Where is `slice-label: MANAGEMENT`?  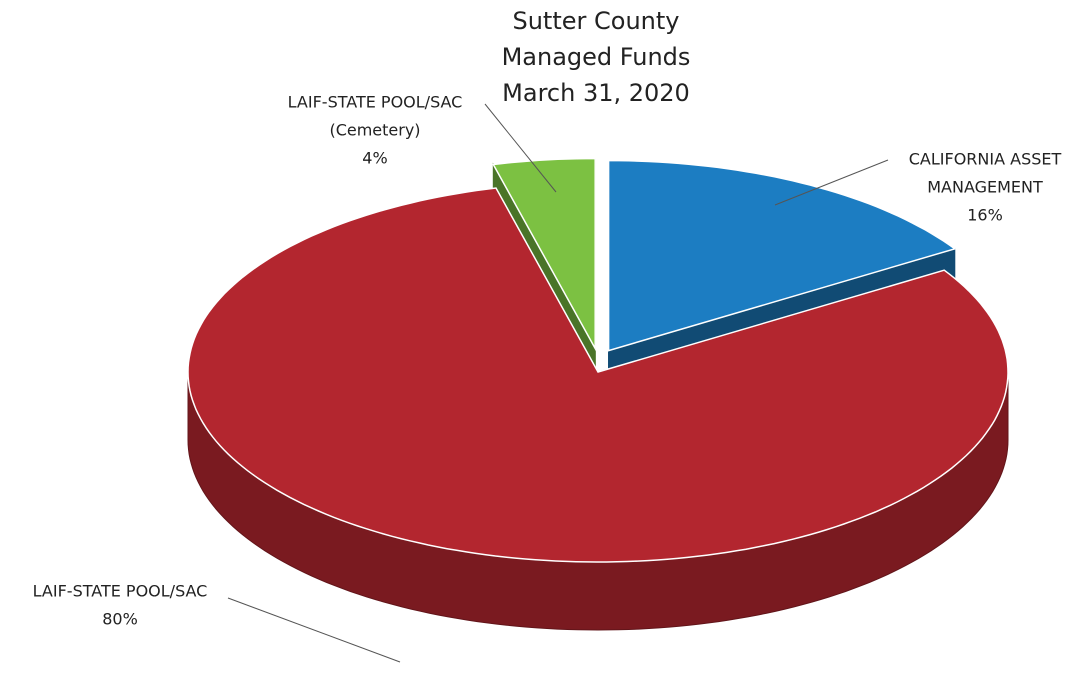
slice-label: MANAGEMENT is located at coordinates (985, 187).